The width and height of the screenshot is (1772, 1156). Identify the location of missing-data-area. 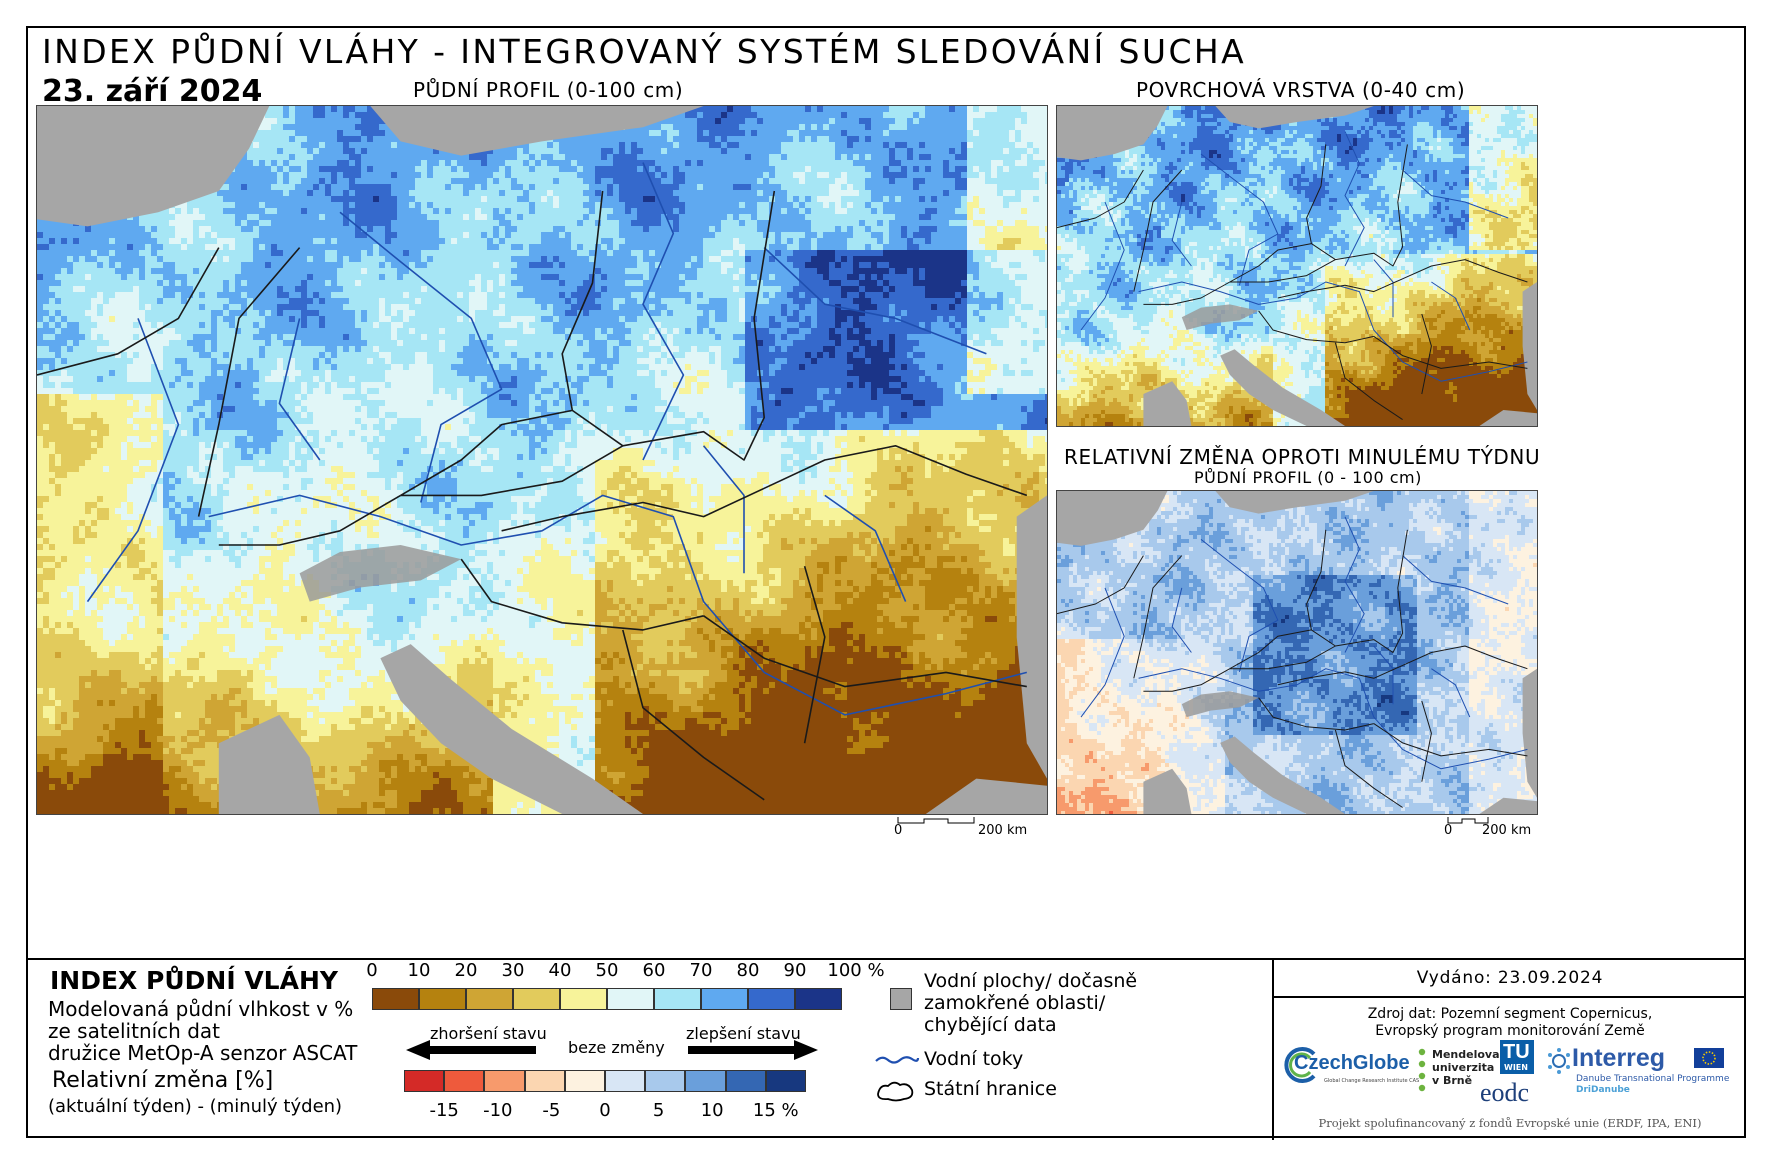
(380, 573).